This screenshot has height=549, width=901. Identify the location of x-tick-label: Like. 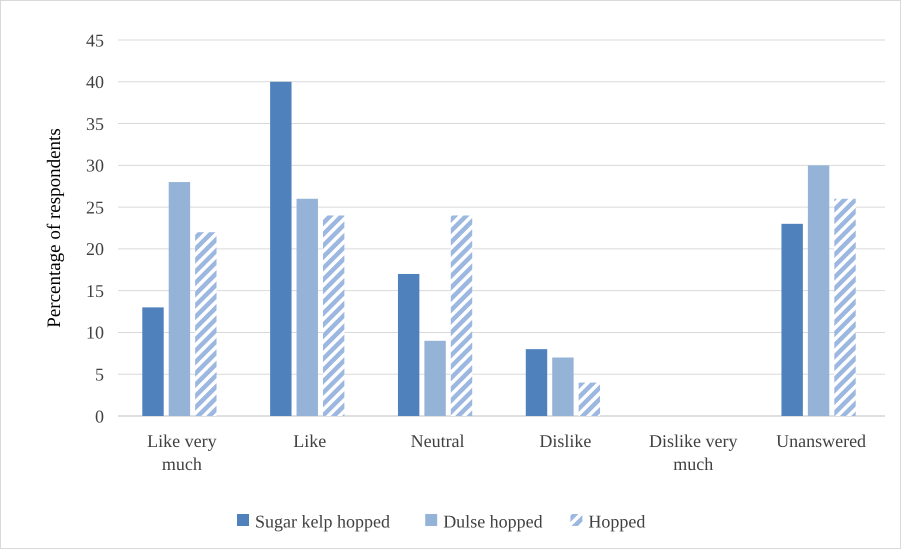
(309, 441).